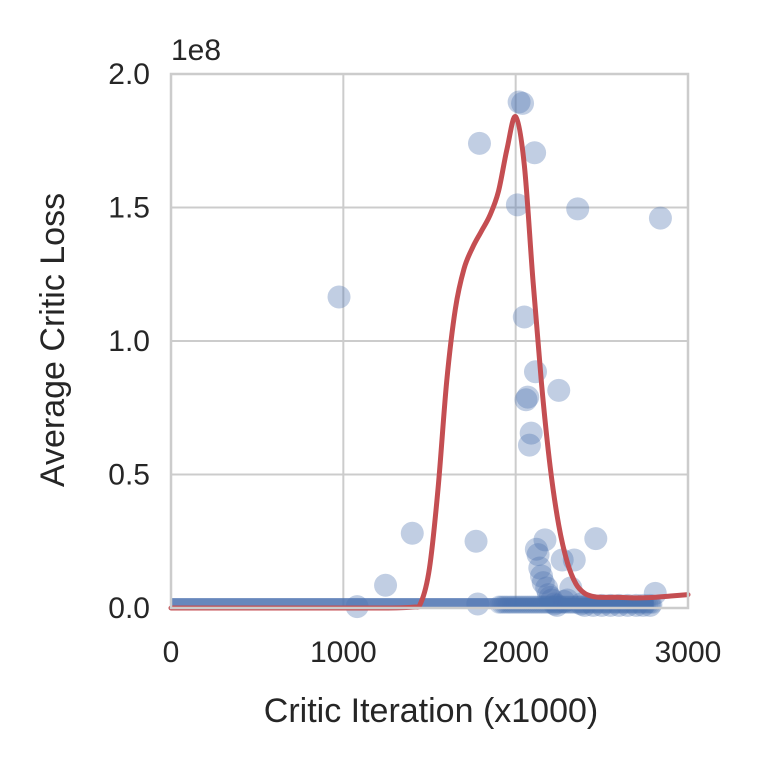 The height and width of the screenshot is (765, 762). What do you see at coordinates (515, 652) in the screenshot?
I see `x-tick-label: 2000` at bounding box center [515, 652].